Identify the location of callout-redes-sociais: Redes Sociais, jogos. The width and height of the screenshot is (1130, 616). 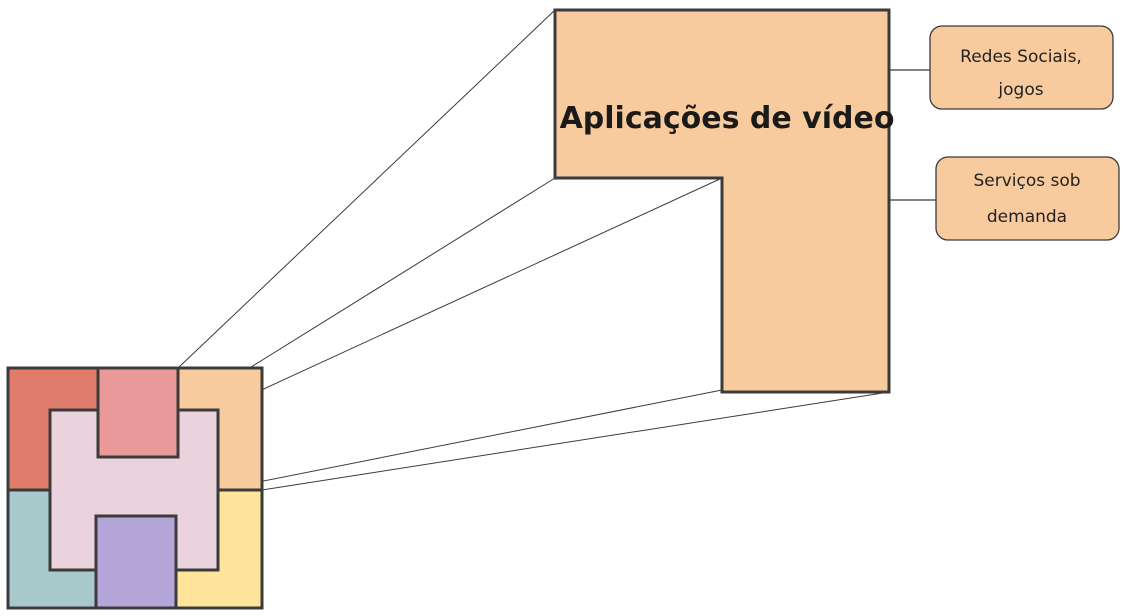
(1021, 67).